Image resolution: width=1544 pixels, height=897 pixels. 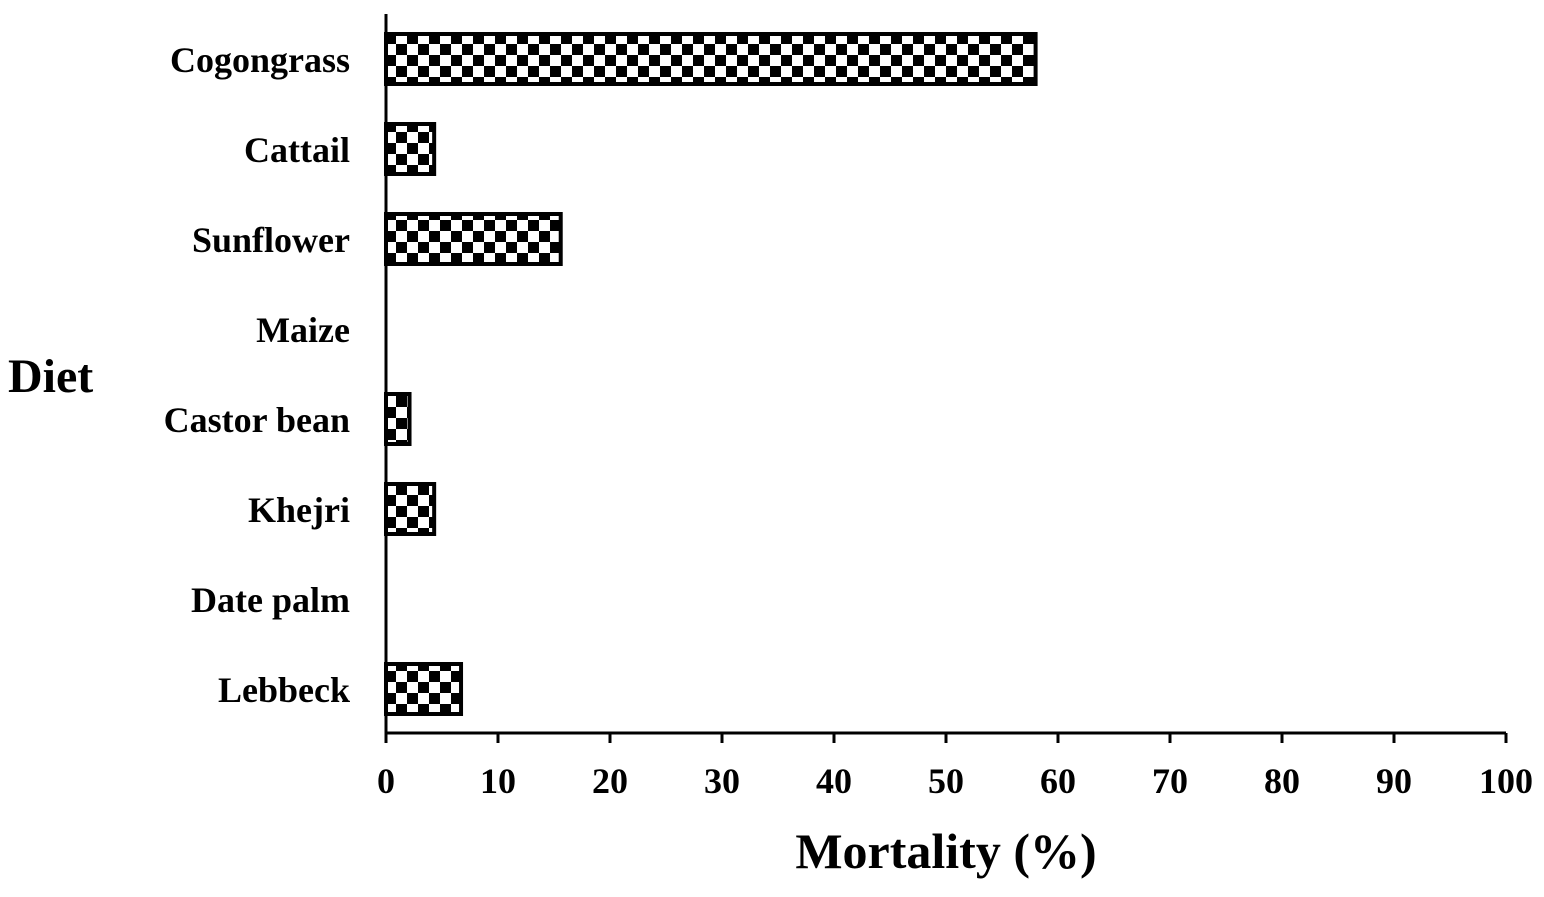 I want to click on x-tick-label: 60, so click(x=1058, y=781).